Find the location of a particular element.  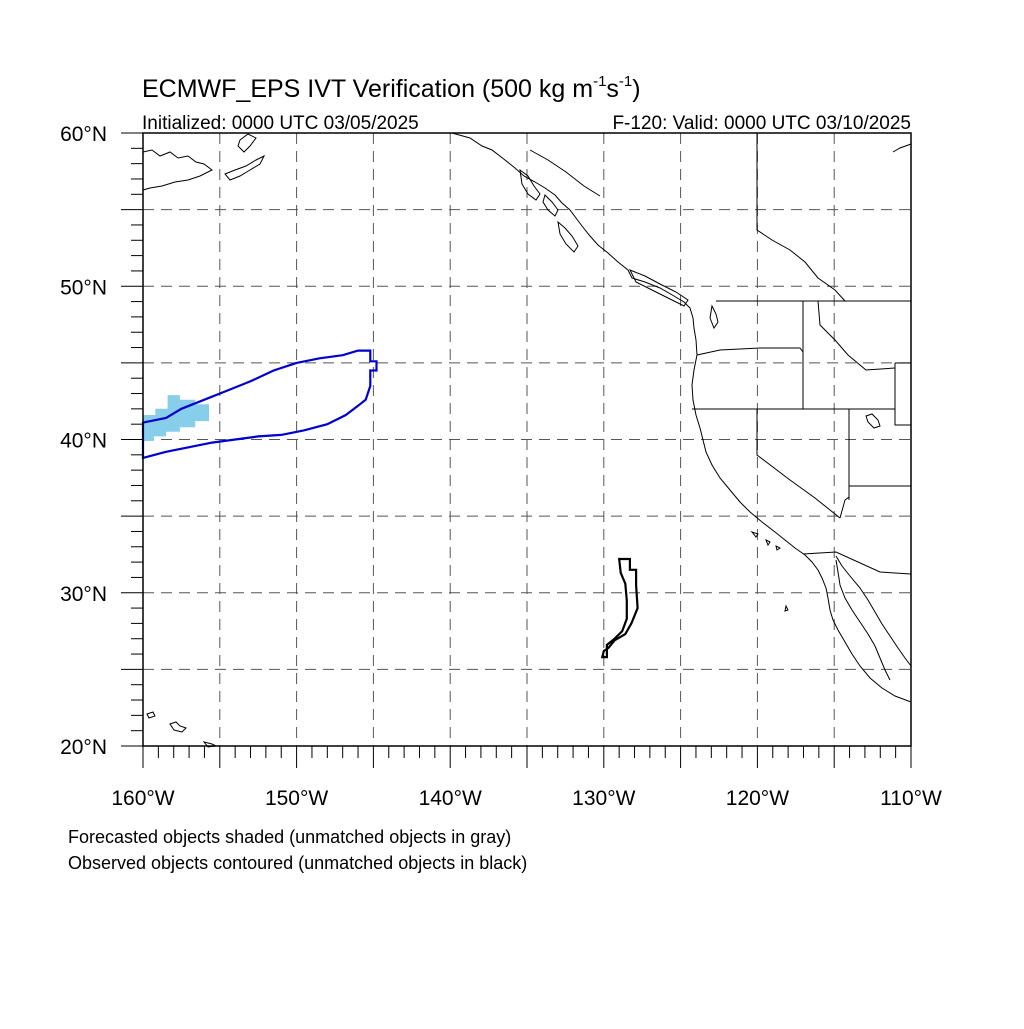

wa-or-border is located at coordinates (750, 351).